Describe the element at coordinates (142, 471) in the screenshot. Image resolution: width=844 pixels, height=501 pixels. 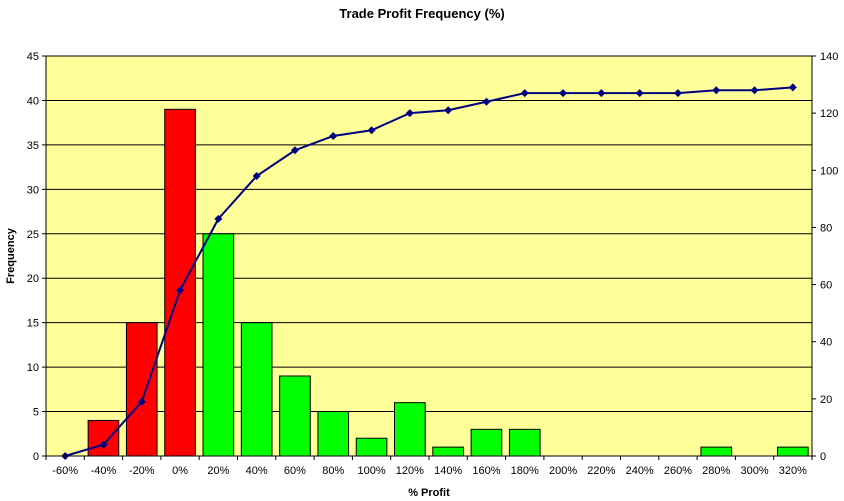
I see `x-tick-label: -20%` at that location.